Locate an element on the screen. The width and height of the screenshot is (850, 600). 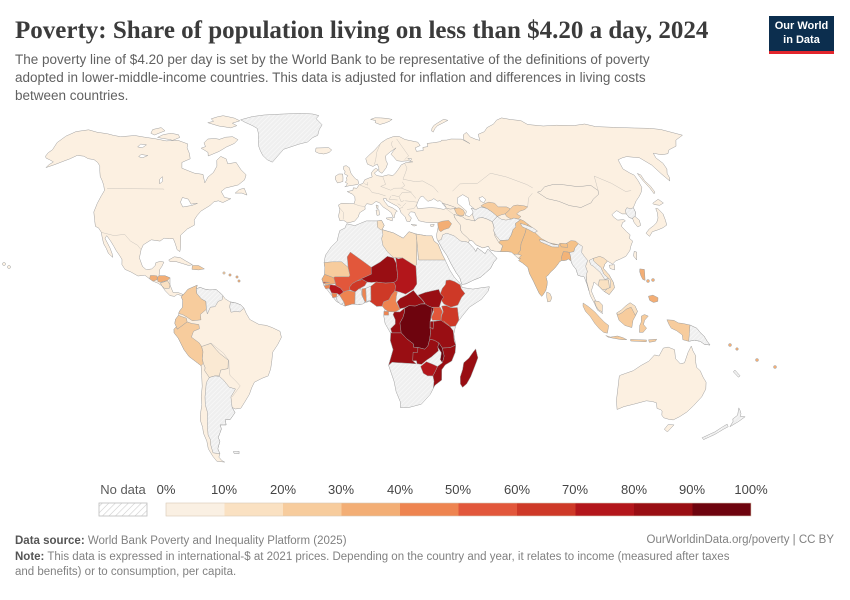
svg-text: 50% is located at coordinates (458, 489).